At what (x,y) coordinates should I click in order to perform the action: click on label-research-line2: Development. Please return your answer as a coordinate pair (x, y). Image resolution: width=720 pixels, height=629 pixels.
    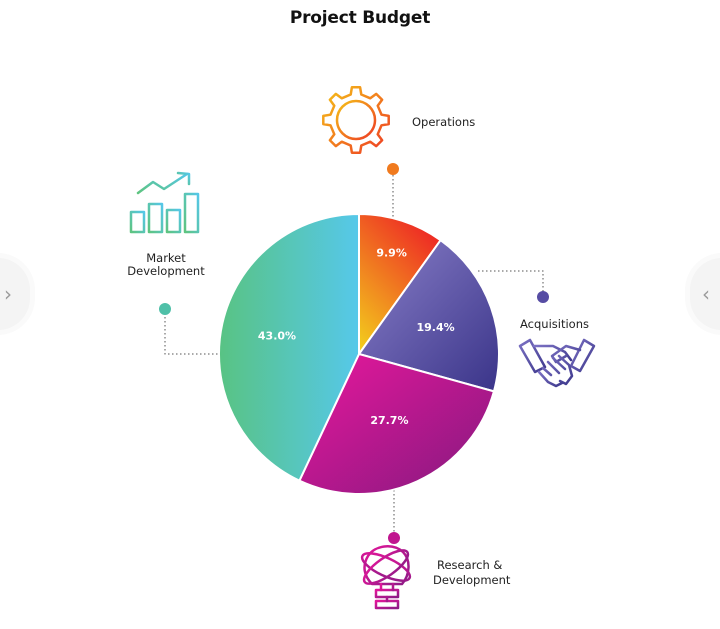
    Looking at the image, I should click on (472, 580).